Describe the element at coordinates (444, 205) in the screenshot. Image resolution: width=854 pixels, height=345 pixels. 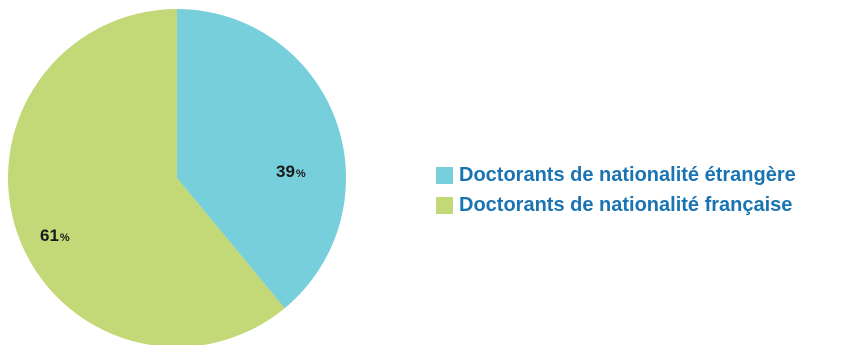
I see `legend-swatch-french` at that location.